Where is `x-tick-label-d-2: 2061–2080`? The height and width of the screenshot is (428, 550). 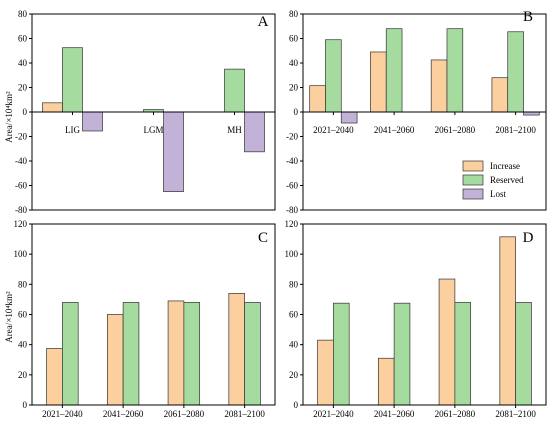
x-tick-label-d-2: 2061–2080 is located at coordinates (455, 414).